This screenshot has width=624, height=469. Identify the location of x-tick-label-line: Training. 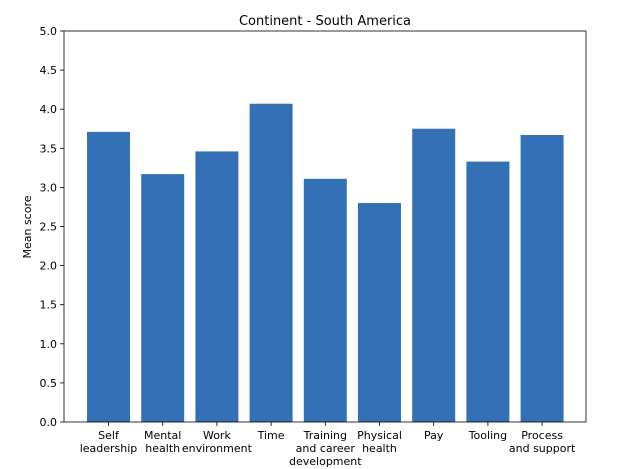
(325, 435).